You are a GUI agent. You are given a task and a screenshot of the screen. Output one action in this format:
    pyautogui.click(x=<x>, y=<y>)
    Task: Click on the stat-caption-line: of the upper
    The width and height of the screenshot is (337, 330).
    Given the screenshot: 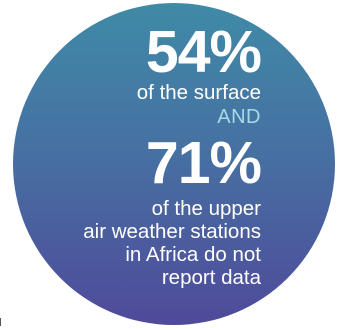 What is the action you would take?
    pyautogui.click(x=206, y=208)
    